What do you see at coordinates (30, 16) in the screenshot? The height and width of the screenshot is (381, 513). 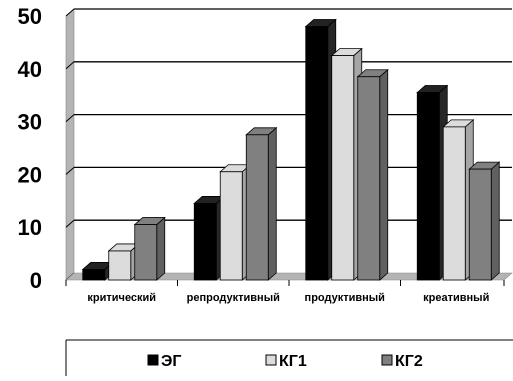 I see `y-tick-label: 50` at bounding box center [30, 16].